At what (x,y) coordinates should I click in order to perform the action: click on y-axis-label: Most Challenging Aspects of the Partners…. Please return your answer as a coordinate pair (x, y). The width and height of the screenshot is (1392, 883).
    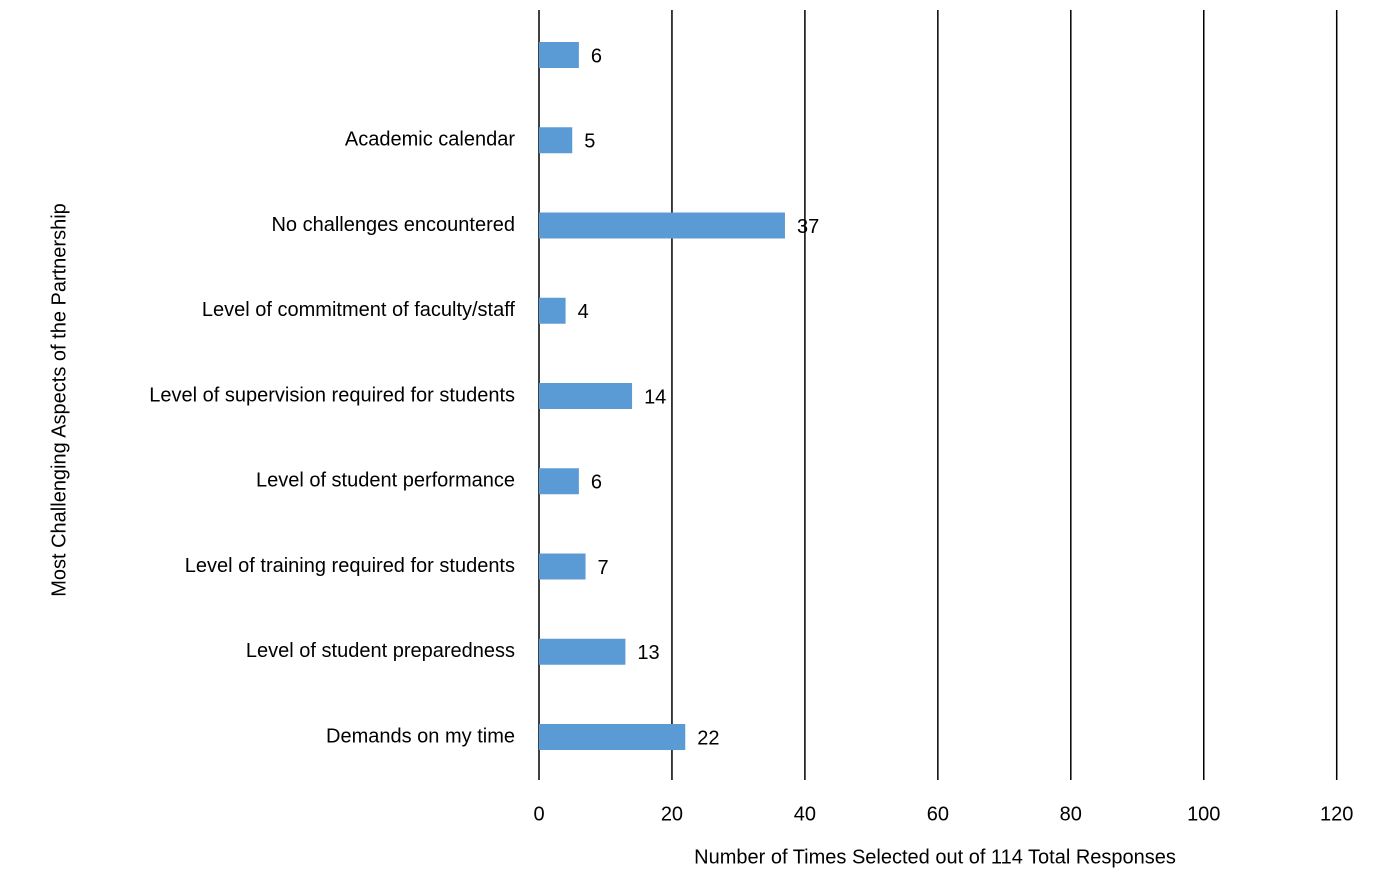
    Looking at the image, I should click on (59, 400).